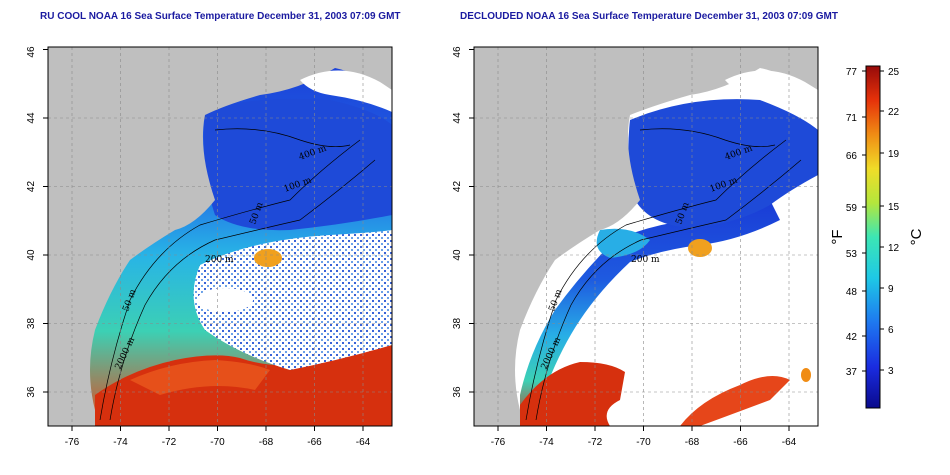 The width and height of the screenshot is (950, 475). I want to click on colorbar-f-tick: 77, so click(852, 72).